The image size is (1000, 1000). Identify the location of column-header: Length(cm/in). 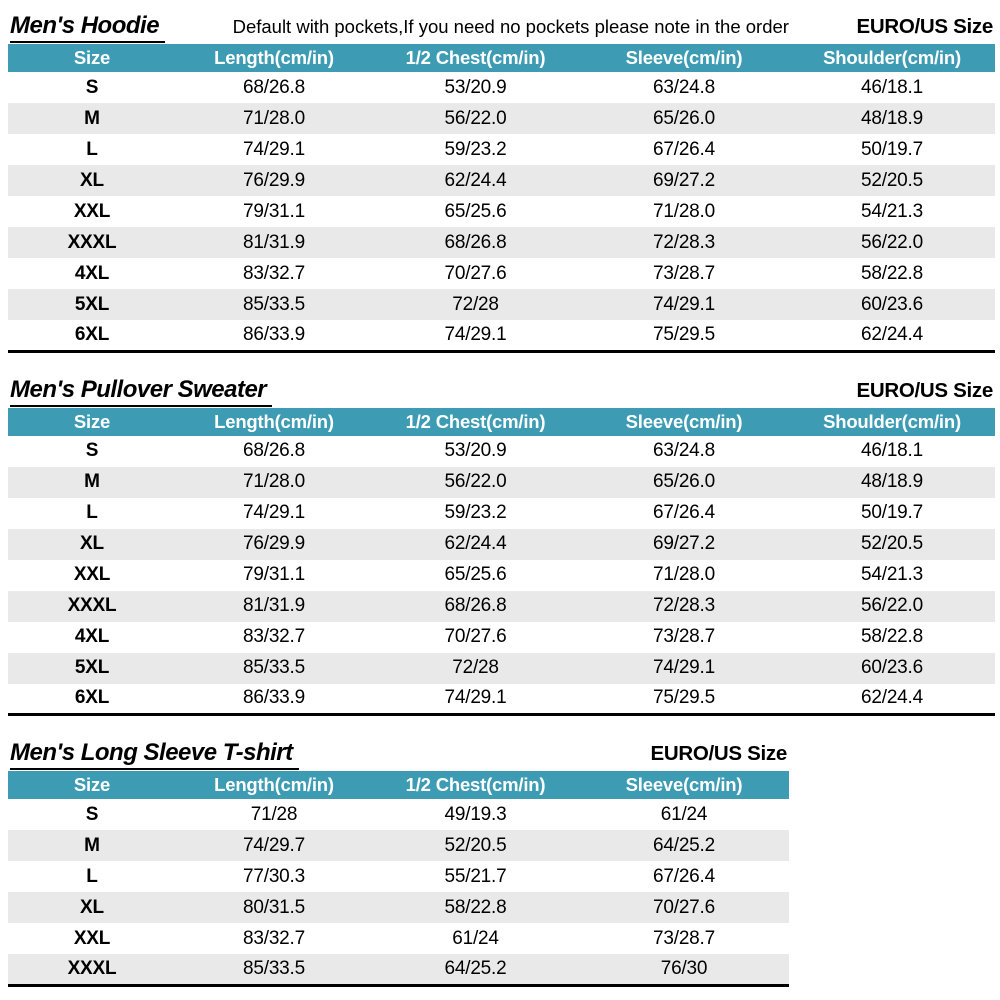
(274, 421).